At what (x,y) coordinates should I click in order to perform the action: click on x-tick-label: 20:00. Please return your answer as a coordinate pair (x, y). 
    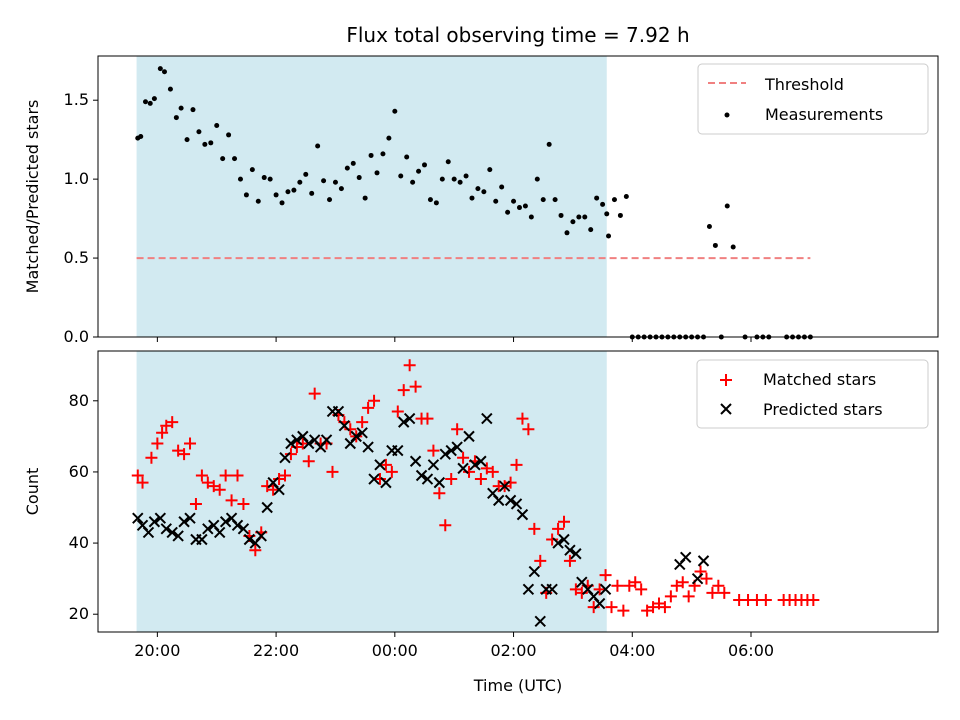
    Looking at the image, I should click on (157, 650).